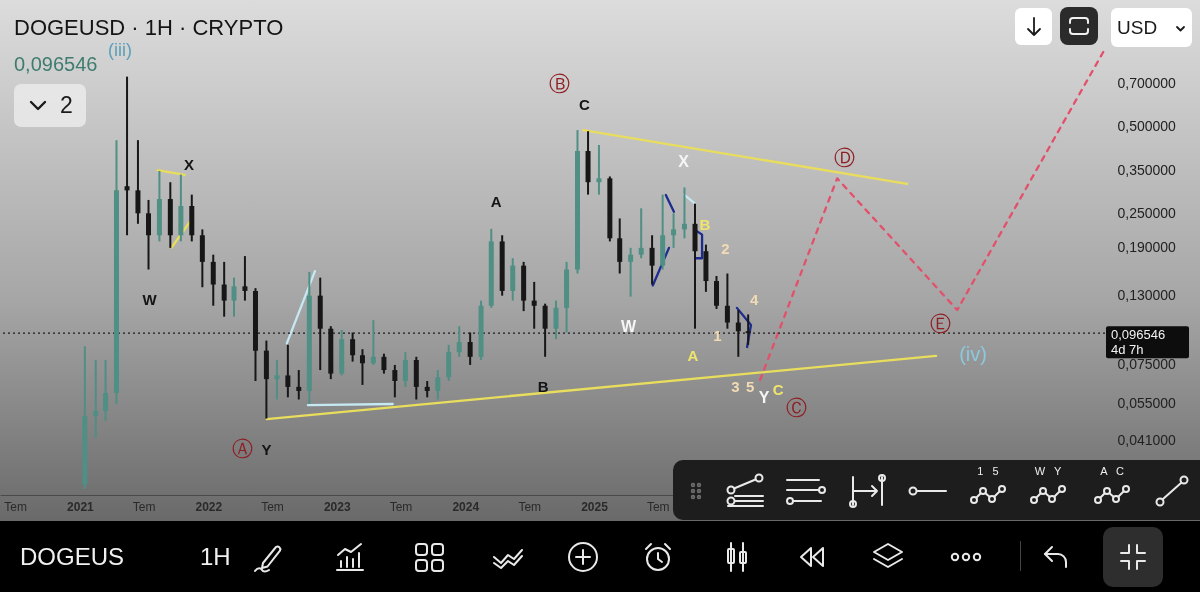 The height and width of the screenshot is (592, 1200). Describe the element at coordinates (844, 158) in the screenshot. I see `annotation: Ⓓ` at that location.